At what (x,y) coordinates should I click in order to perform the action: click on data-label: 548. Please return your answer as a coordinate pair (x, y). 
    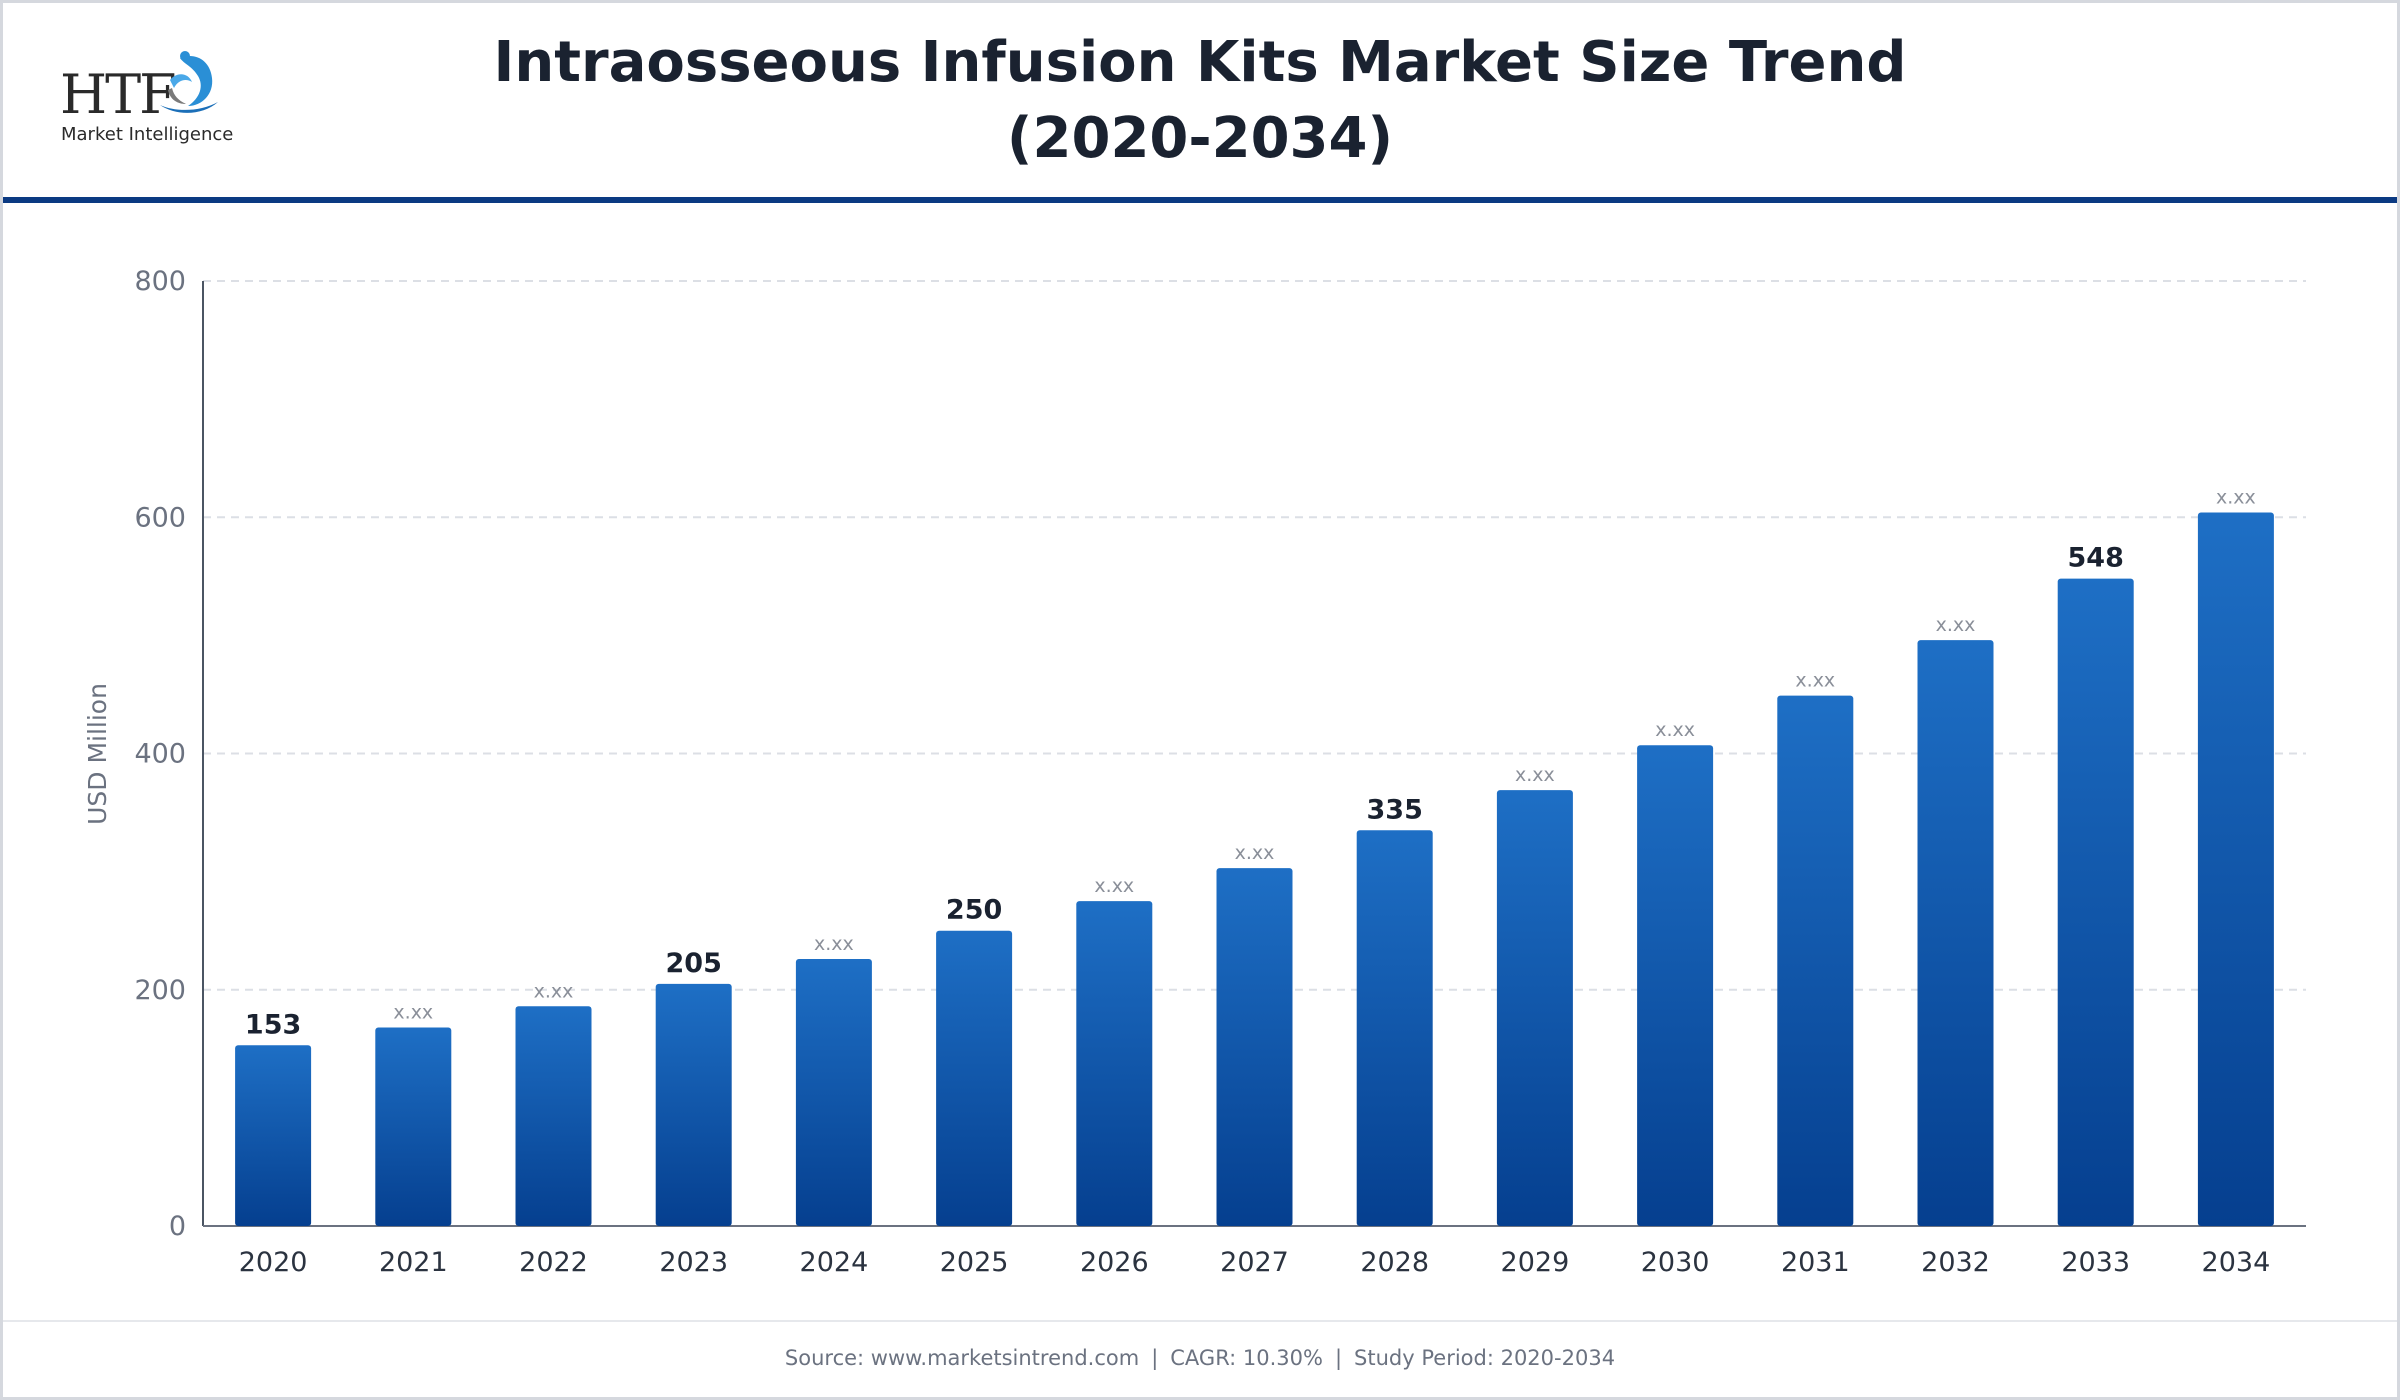
    Looking at the image, I should click on (2096, 558).